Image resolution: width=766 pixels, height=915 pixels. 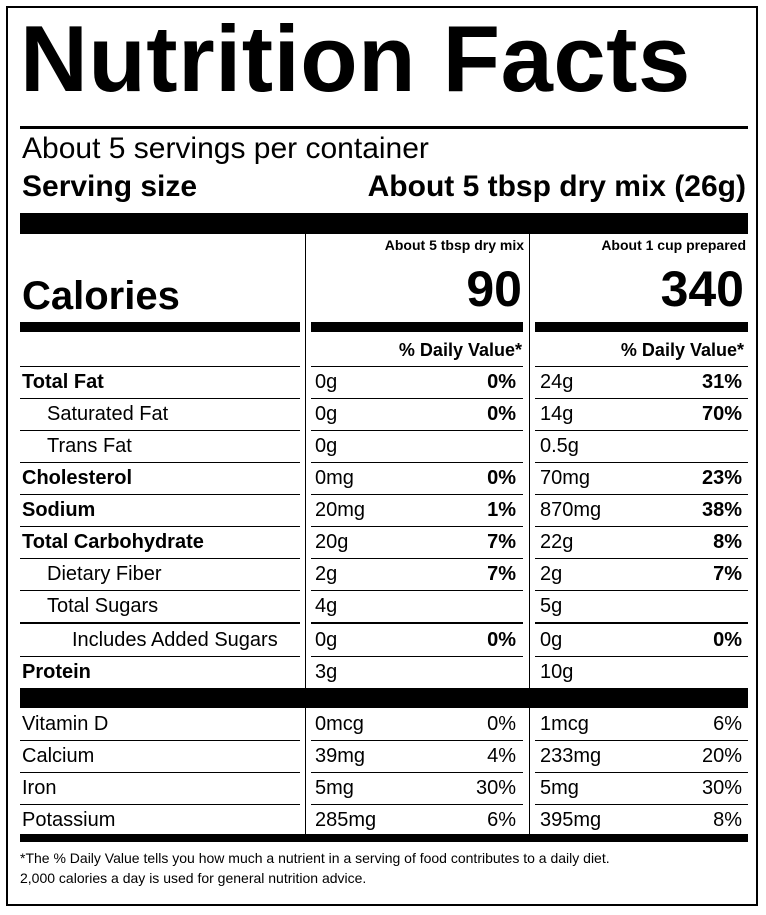 What do you see at coordinates (383, 478) in the screenshot?
I see `nutrient-row: Cholesterol 0mg 0% 70mg 23%` at bounding box center [383, 478].